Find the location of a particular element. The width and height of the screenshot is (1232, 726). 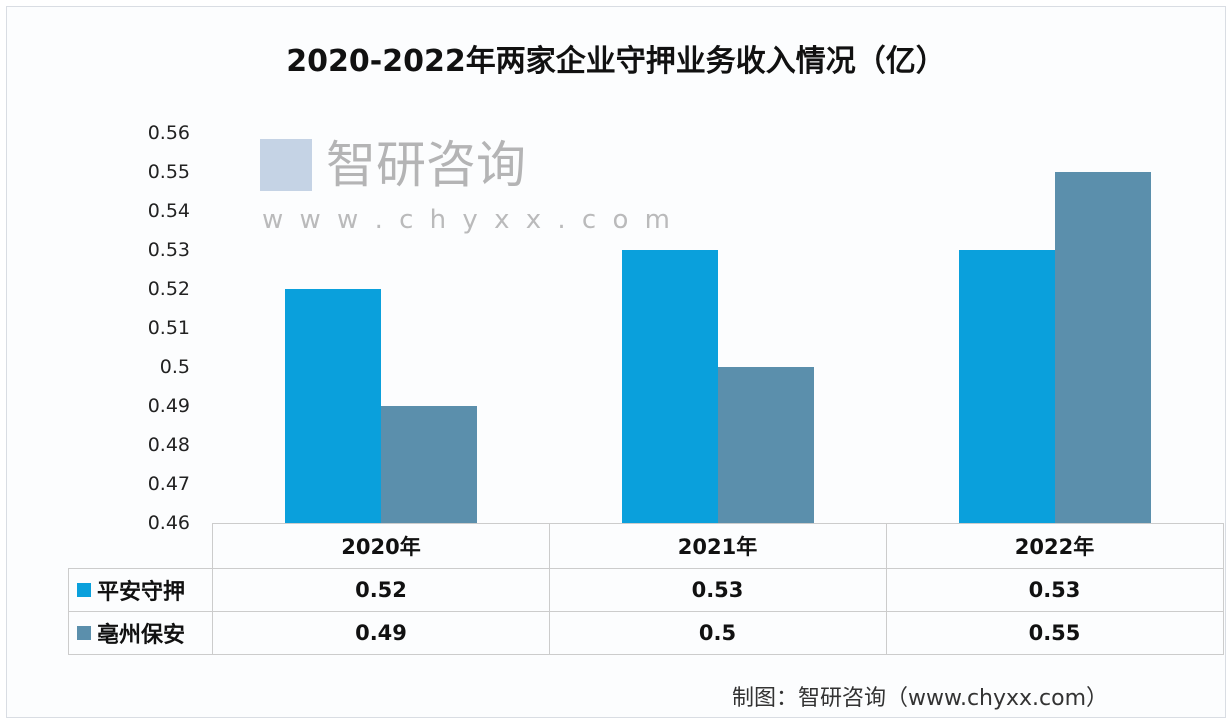

data-label: 0.5 is located at coordinates (718, 633).